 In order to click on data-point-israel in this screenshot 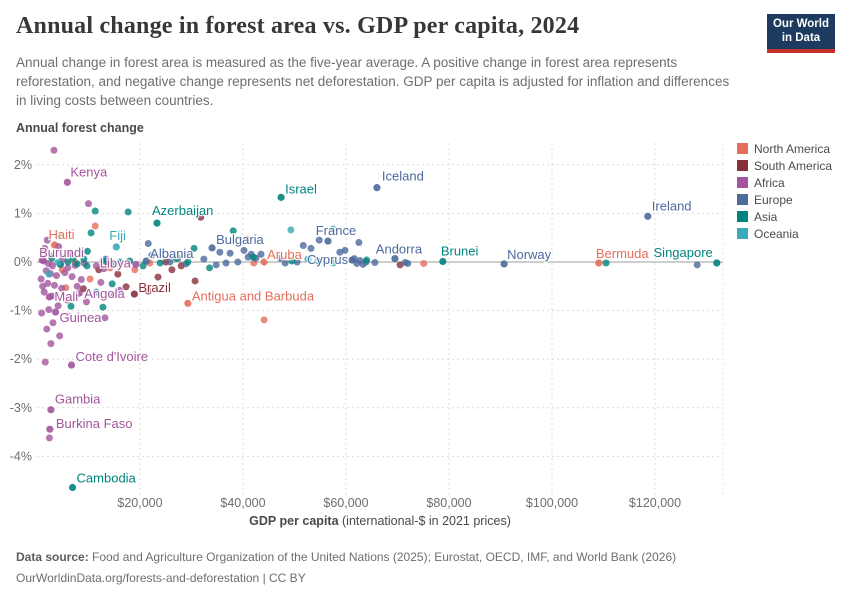, I will do `click(281, 197)`.